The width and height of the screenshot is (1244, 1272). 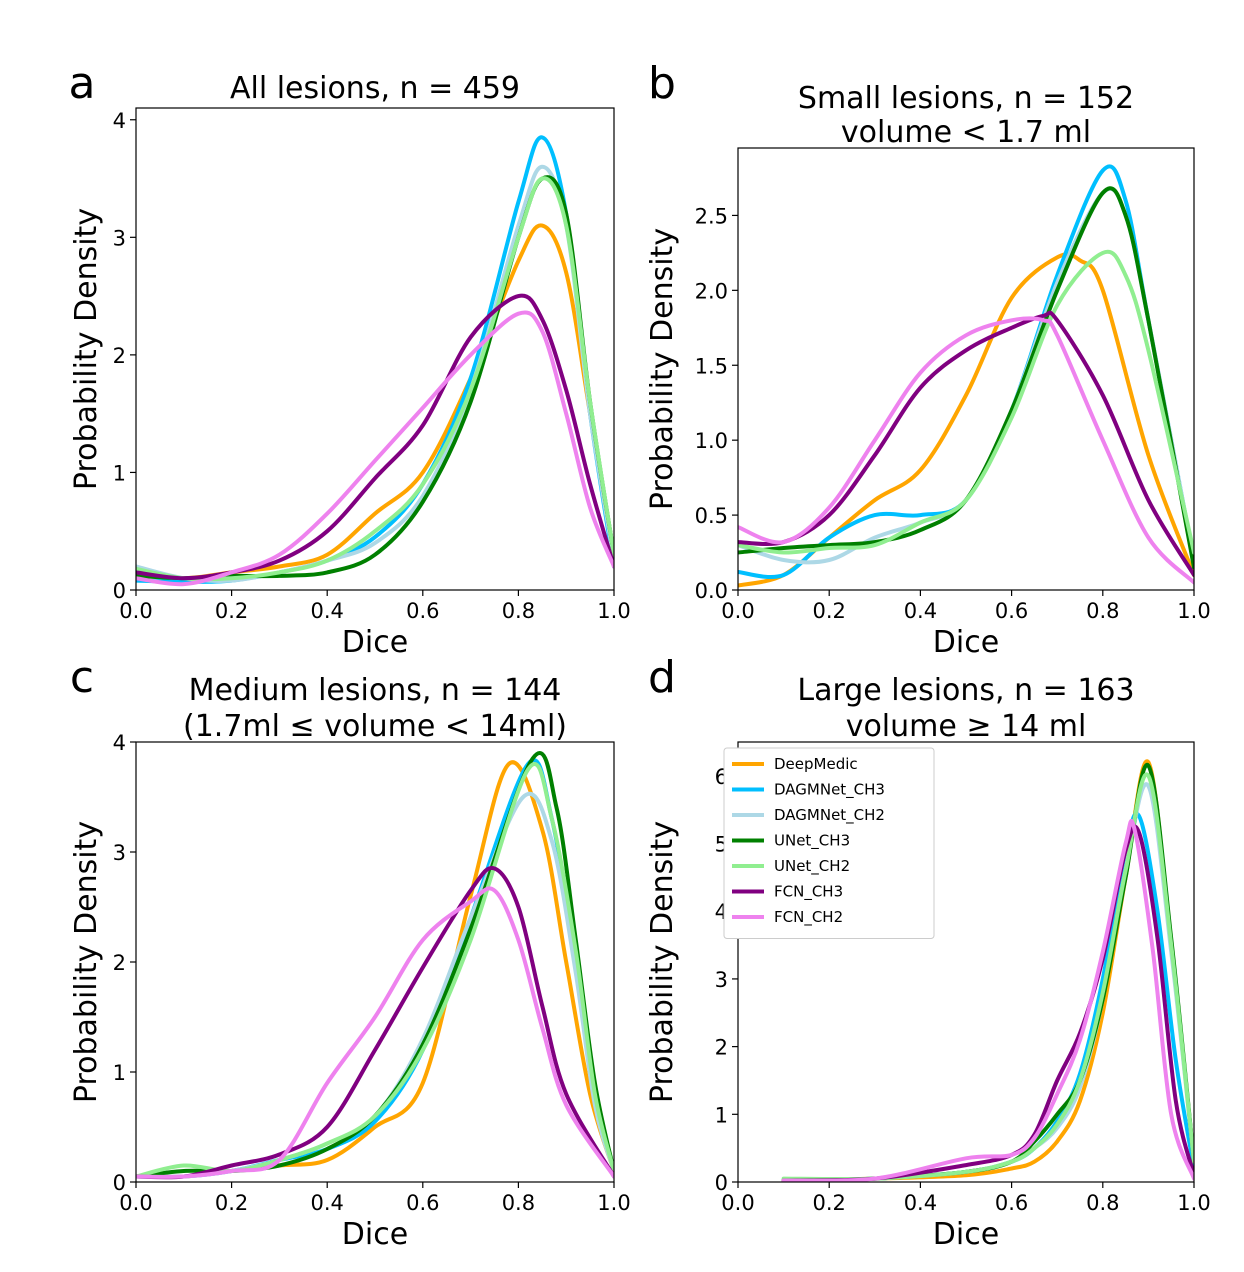 What do you see at coordinates (711, 366) in the screenshot?
I see `y-tick-label: 1.5` at bounding box center [711, 366].